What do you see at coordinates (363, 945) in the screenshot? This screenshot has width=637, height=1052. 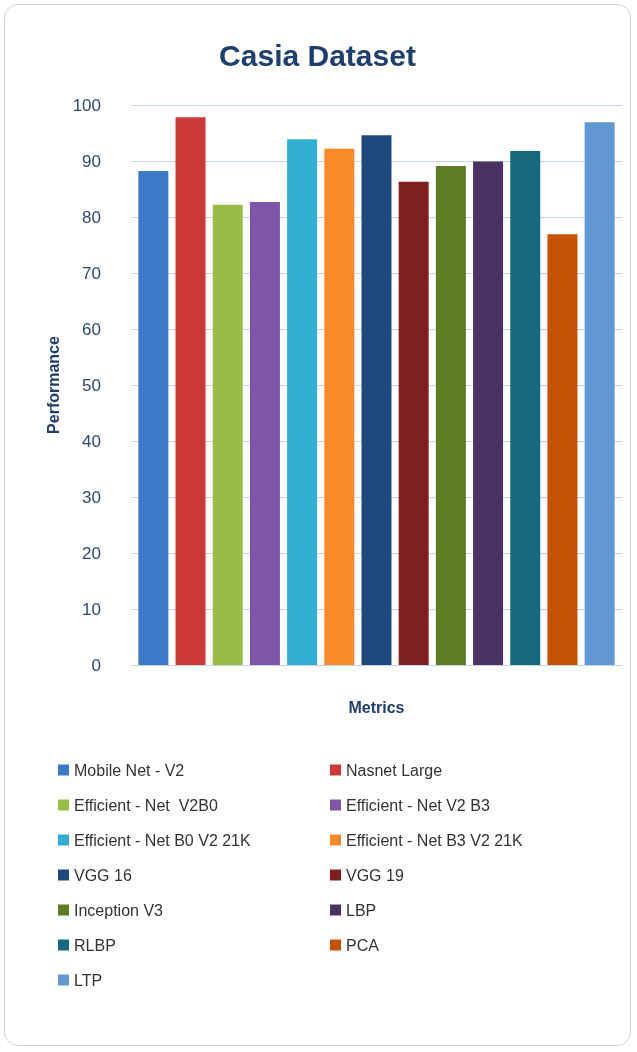 I see `legend-label: PCA` at bounding box center [363, 945].